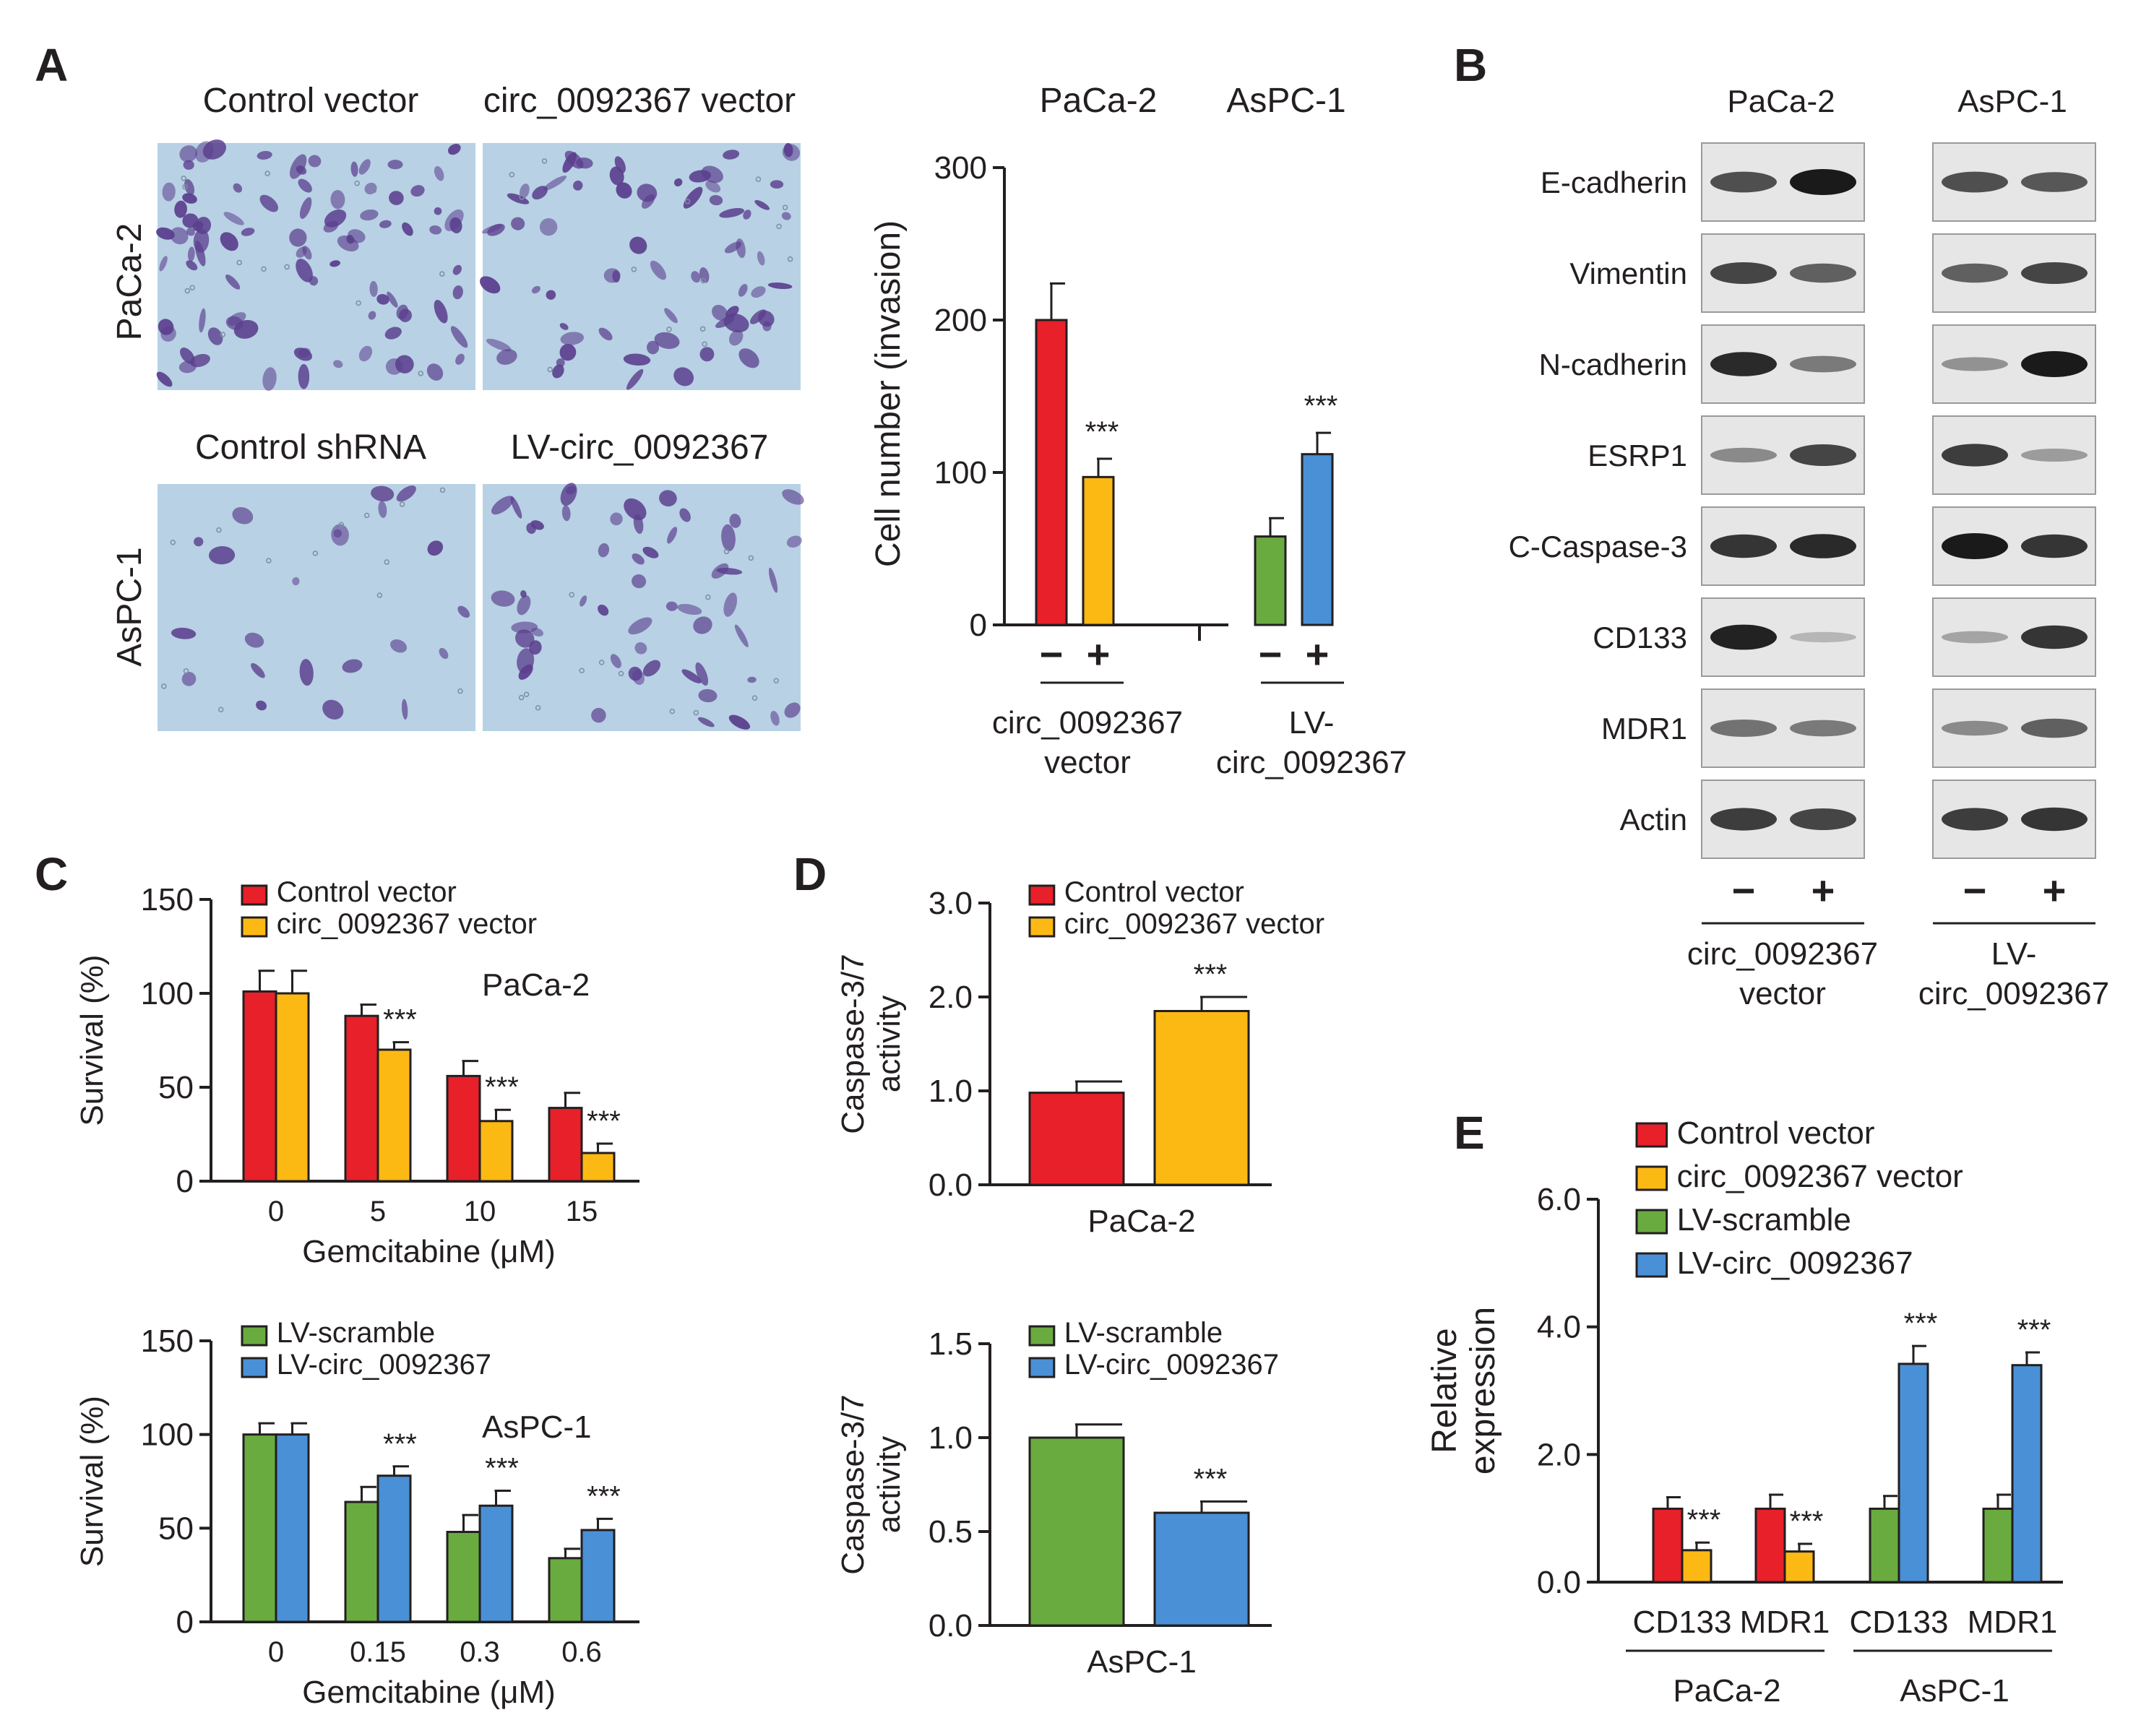  I want to click on y-axis-label: activity, so click(889, 1484).